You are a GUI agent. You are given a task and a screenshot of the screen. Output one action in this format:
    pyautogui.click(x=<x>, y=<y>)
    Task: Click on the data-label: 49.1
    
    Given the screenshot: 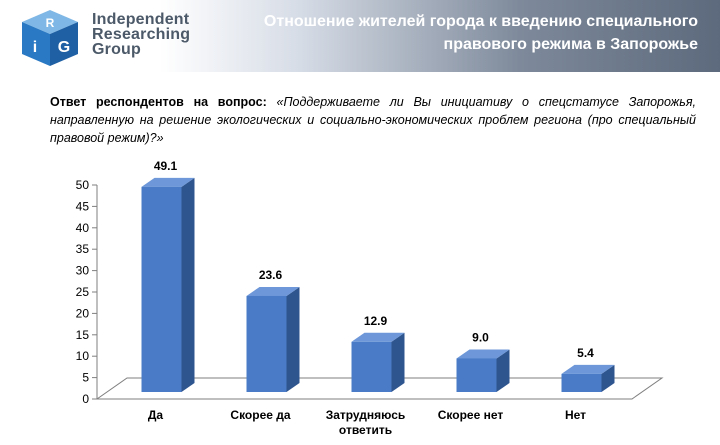 What is the action you would take?
    pyautogui.click(x=166, y=166)
    